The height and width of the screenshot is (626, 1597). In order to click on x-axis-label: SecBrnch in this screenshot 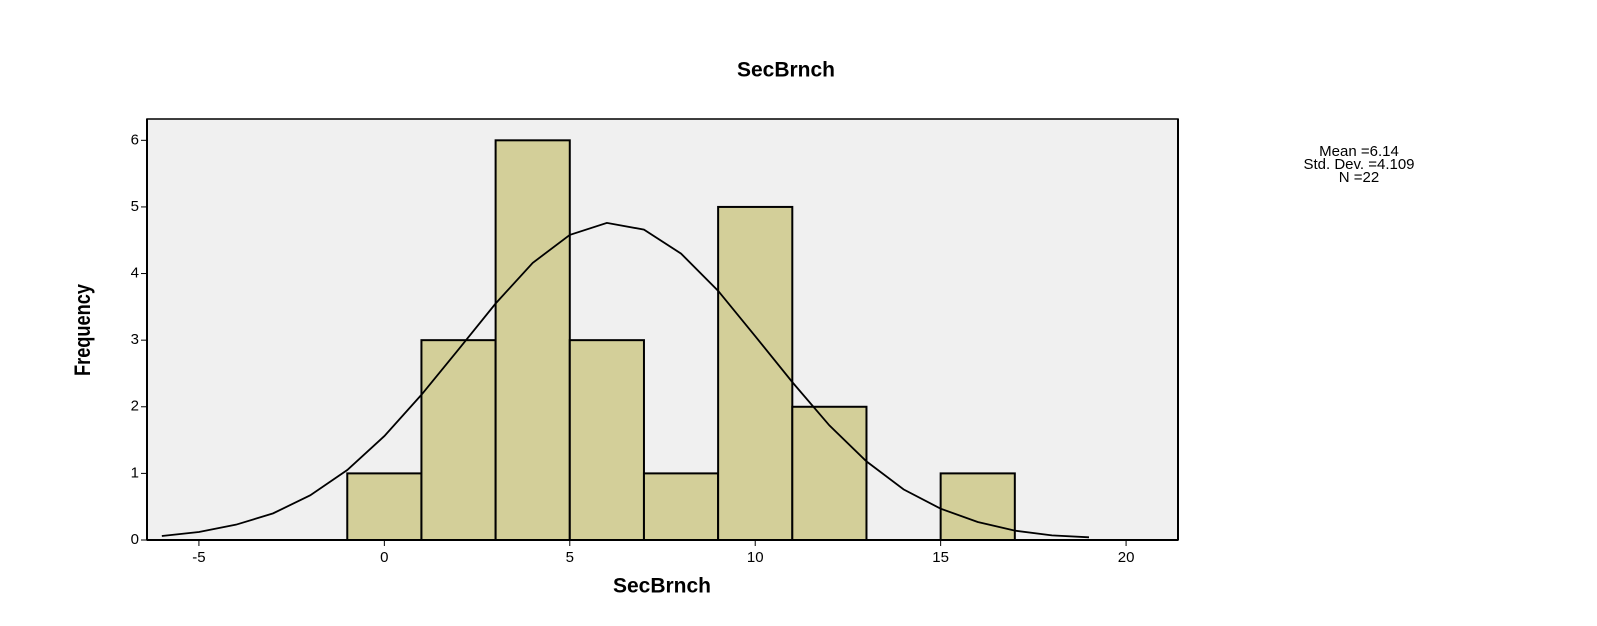, I will do `click(662, 586)`.